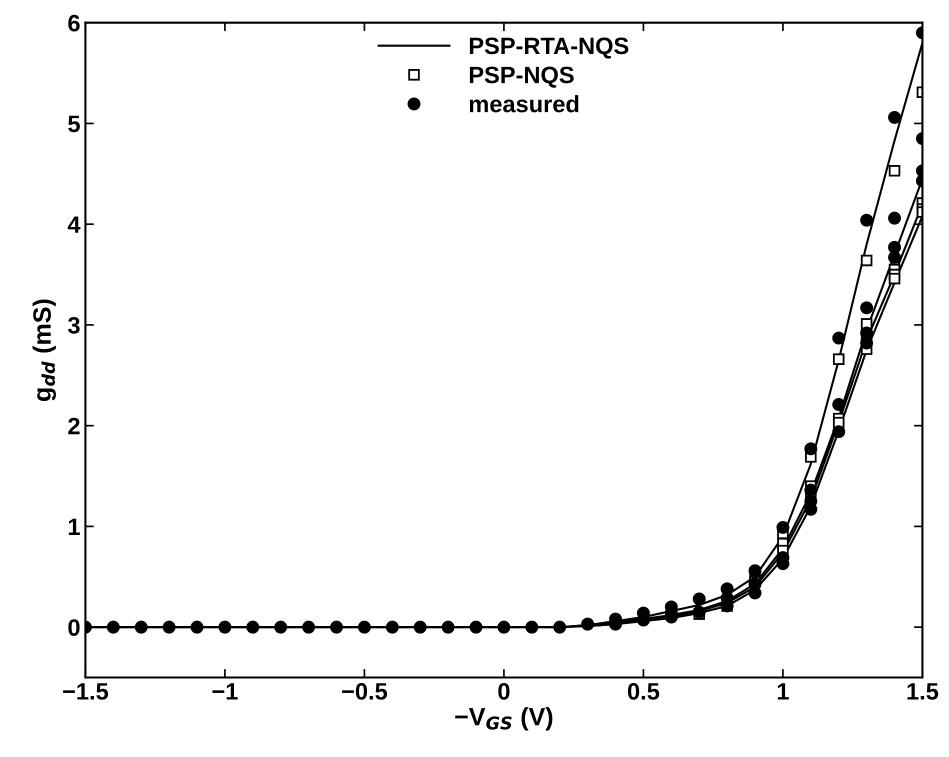 The height and width of the screenshot is (757, 949). What do you see at coordinates (549, 48) in the screenshot?
I see `legend-label: PSP-RTA-NQS` at bounding box center [549, 48].